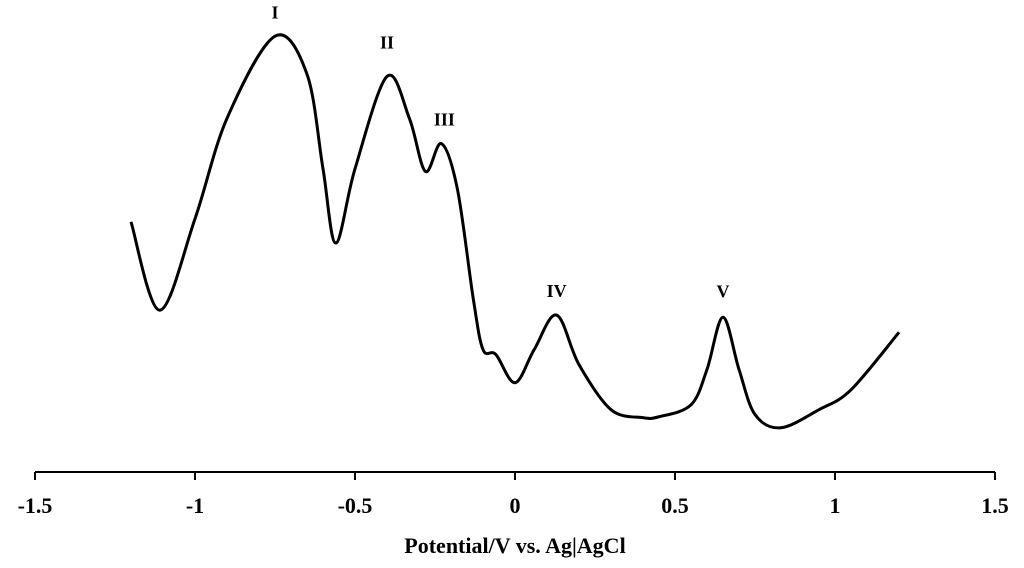 The height and width of the screenshot is (568, 1024). What do you see at coordinates (515, 505) in the screenshot?
I see `x-tick-label: 0` at bounding box center [515, 505].